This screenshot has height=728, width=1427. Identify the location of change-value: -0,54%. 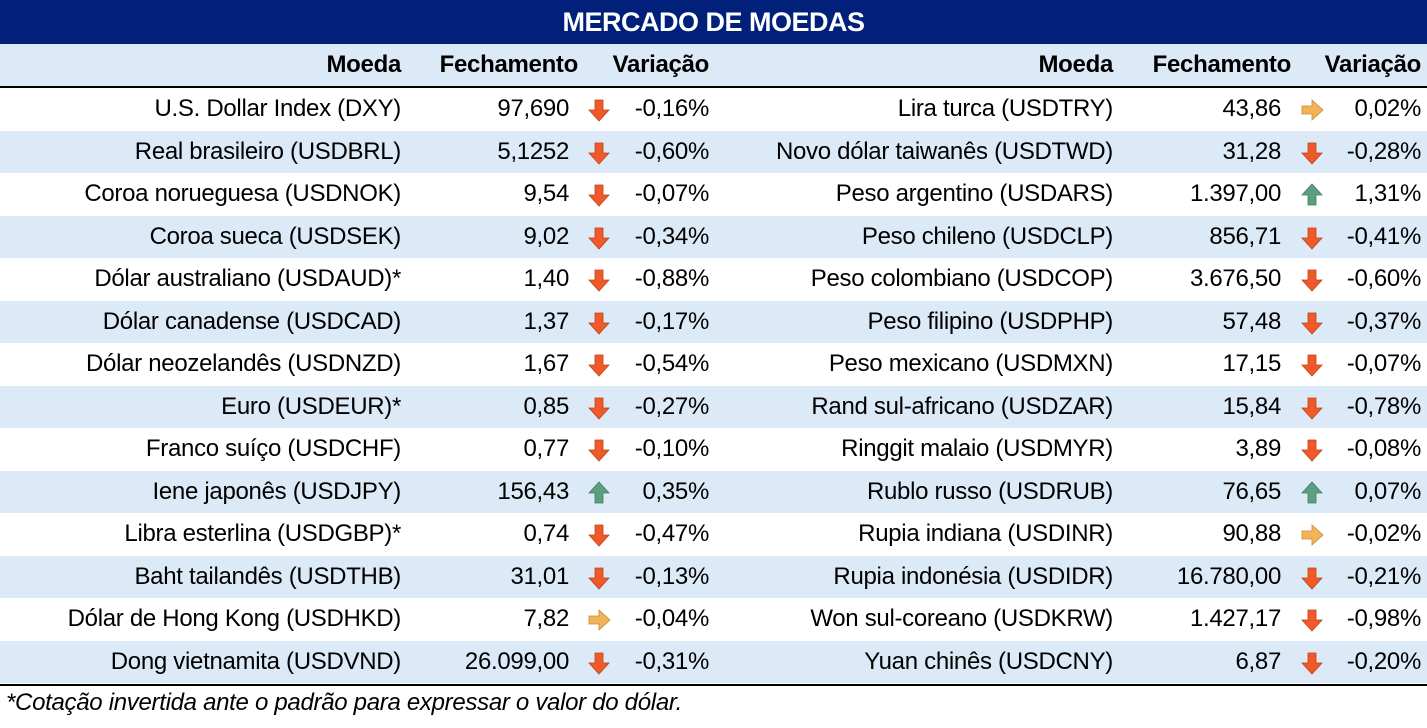
(672, 363).